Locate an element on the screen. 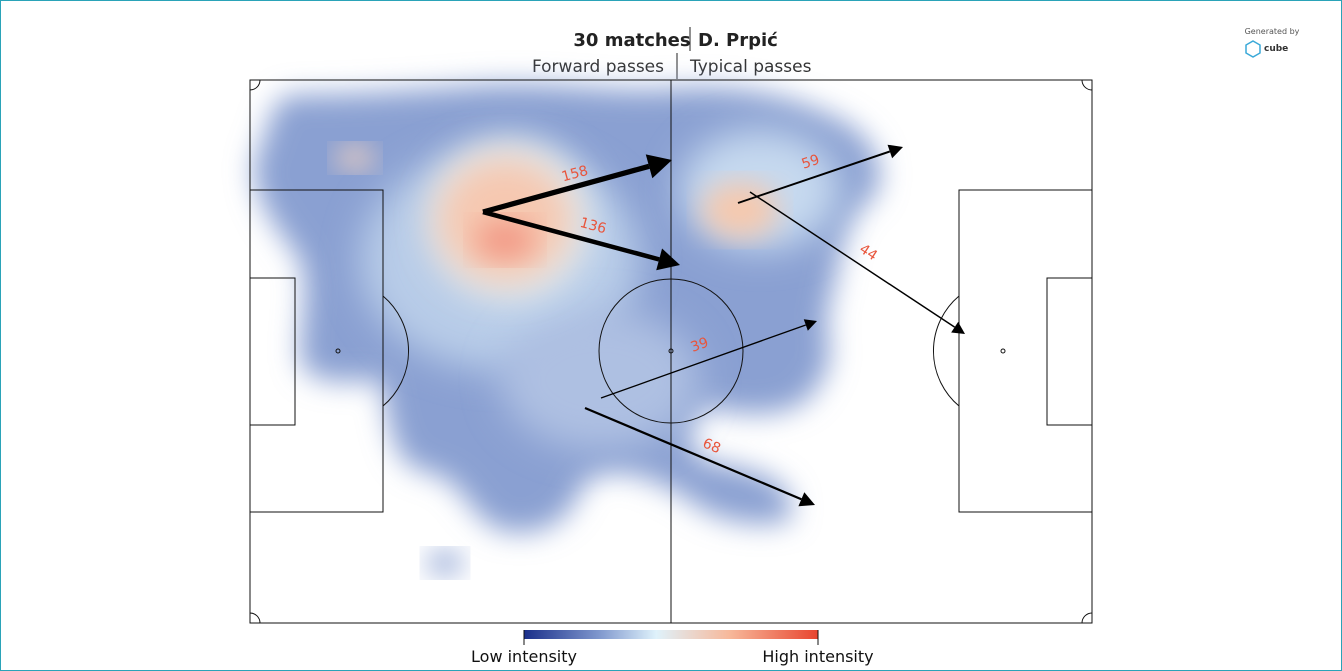 Image resolution: width=1342 pixels, height=671 pixels. pass-count: 136 is located at coordinates (593, 226).